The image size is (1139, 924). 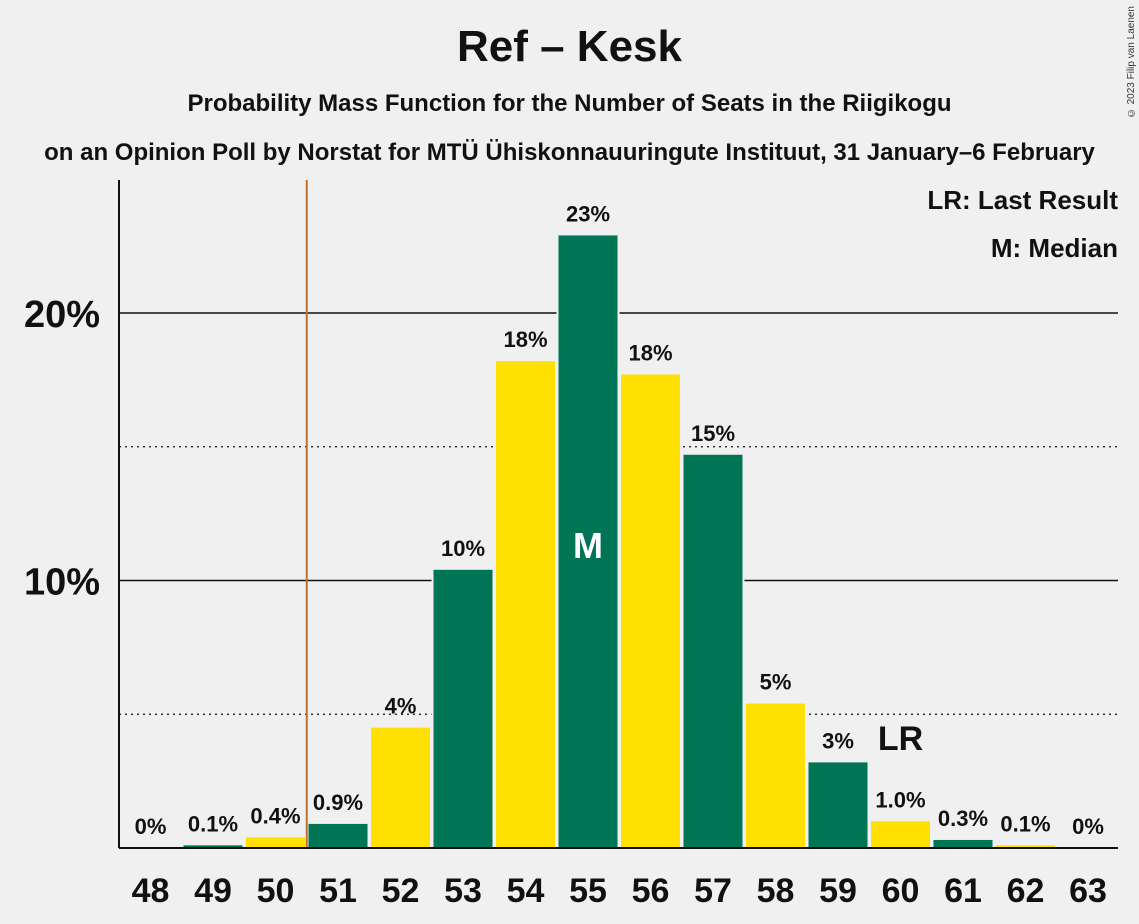 I want to click on bar-value-label-63: 0%, so click(x=1088, y=826).